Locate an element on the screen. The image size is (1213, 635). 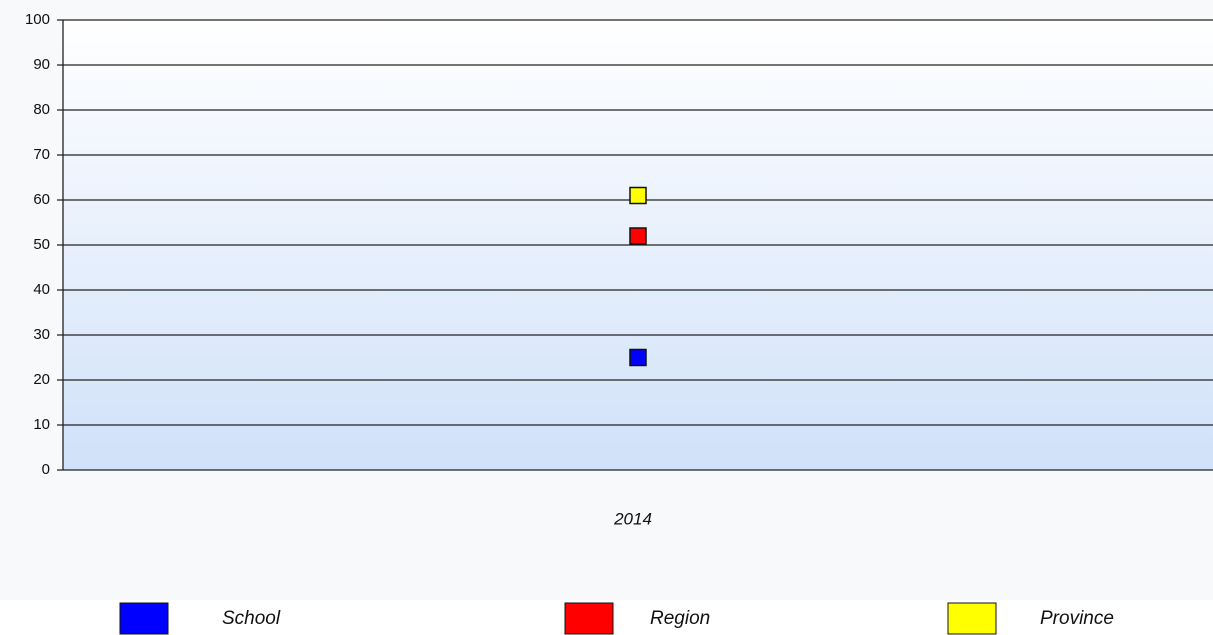
legend-label: Province is located at coordinates (1077, 618).